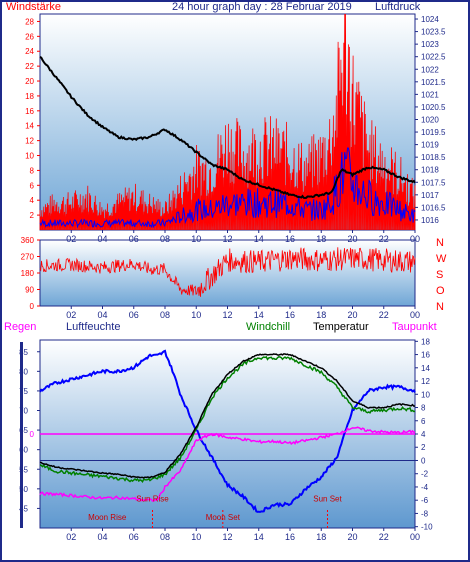 Image resolution: width=470 pixels, height=562 pixels. What do you see at coordinates (327, 499) in the screenshot?
I see `sun-set-label: Sun Set` at bounding box center [327, 499].